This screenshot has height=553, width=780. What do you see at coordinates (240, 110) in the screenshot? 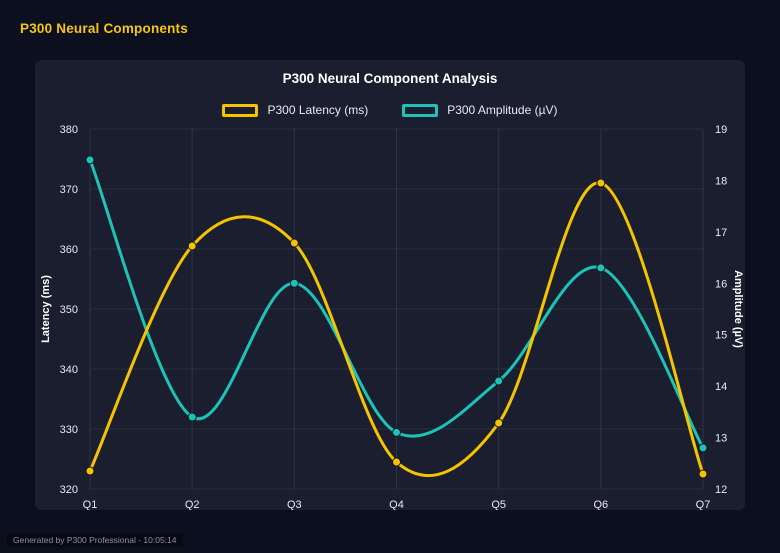
I see `legend-swatch-latency` at bounding box center [240, 110].